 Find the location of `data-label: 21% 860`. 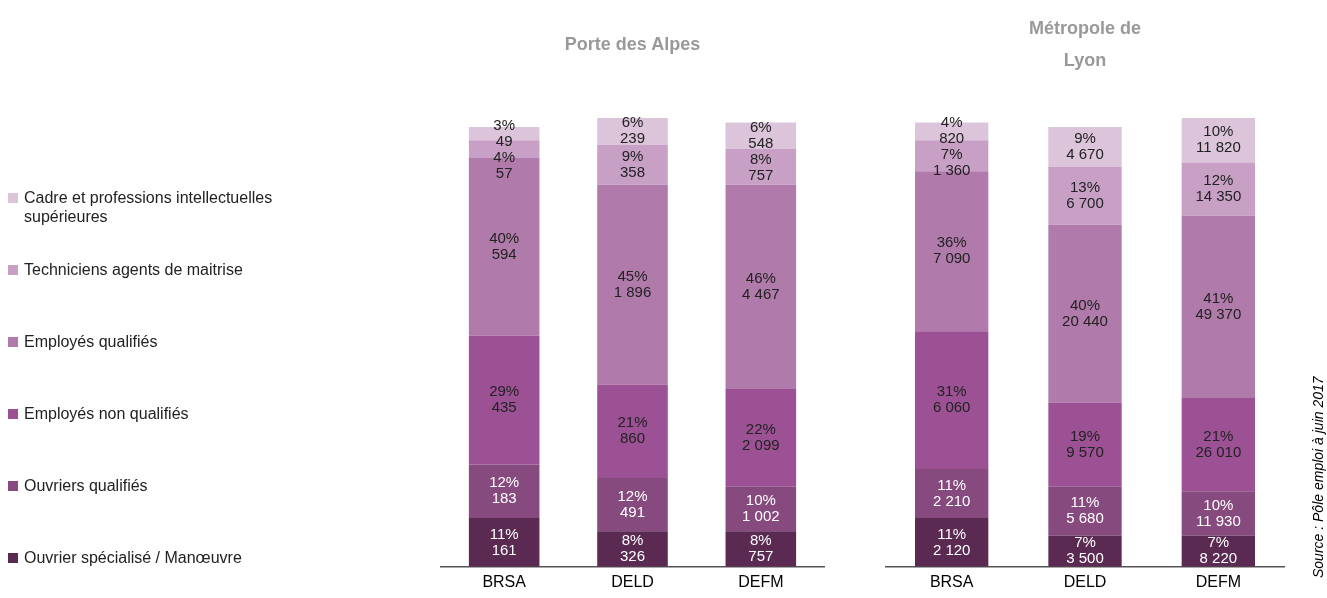

data-label: 21% 860 is located at coordinates (632, 430).